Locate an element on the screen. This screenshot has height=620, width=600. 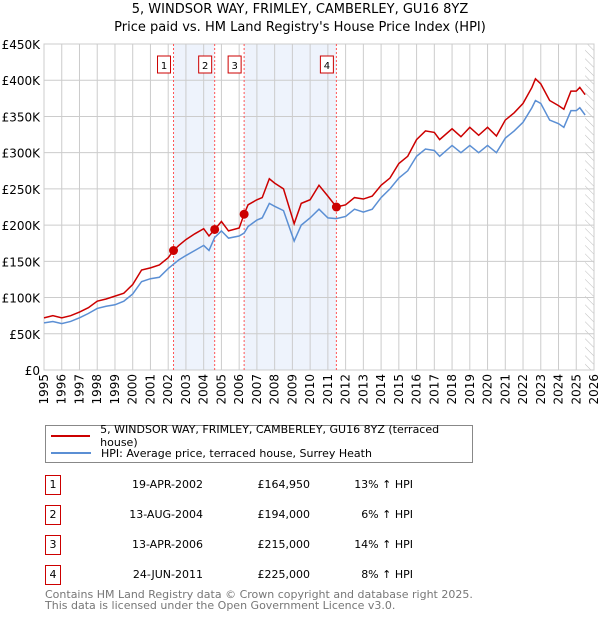
legend-swatch-property is located at coordinates (71, 436).